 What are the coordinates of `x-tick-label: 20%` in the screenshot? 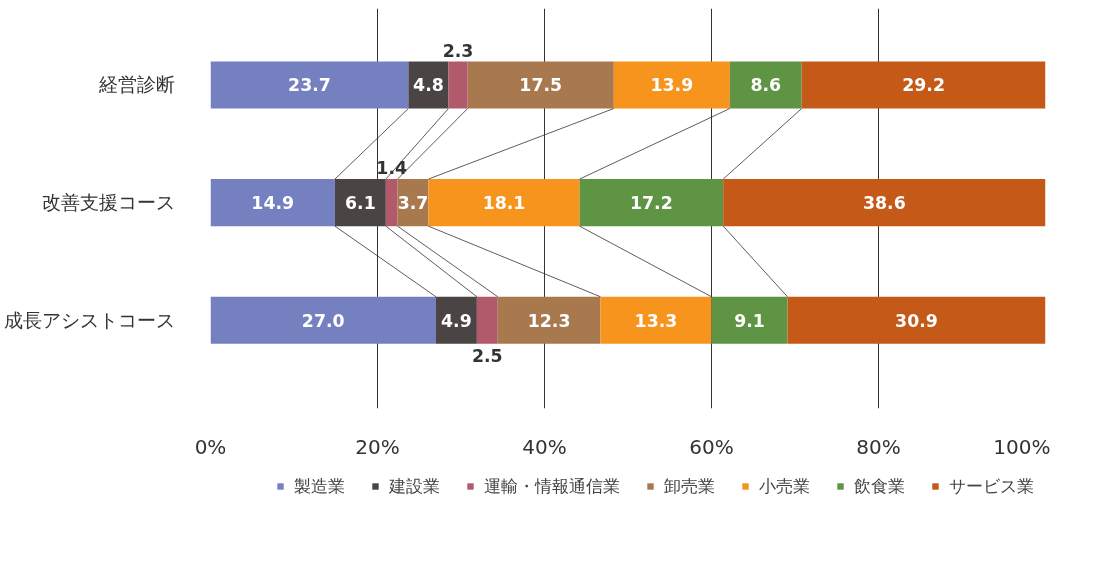 It's located at (377, 446).